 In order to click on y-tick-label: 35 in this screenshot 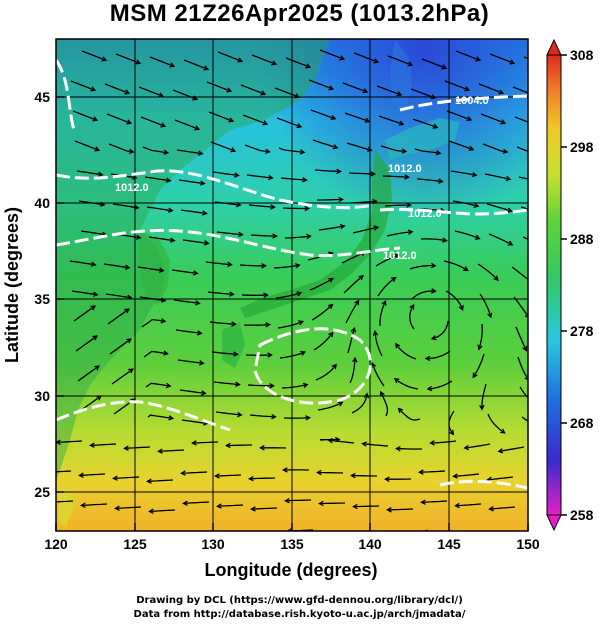, I will do `click(42, 299)`.